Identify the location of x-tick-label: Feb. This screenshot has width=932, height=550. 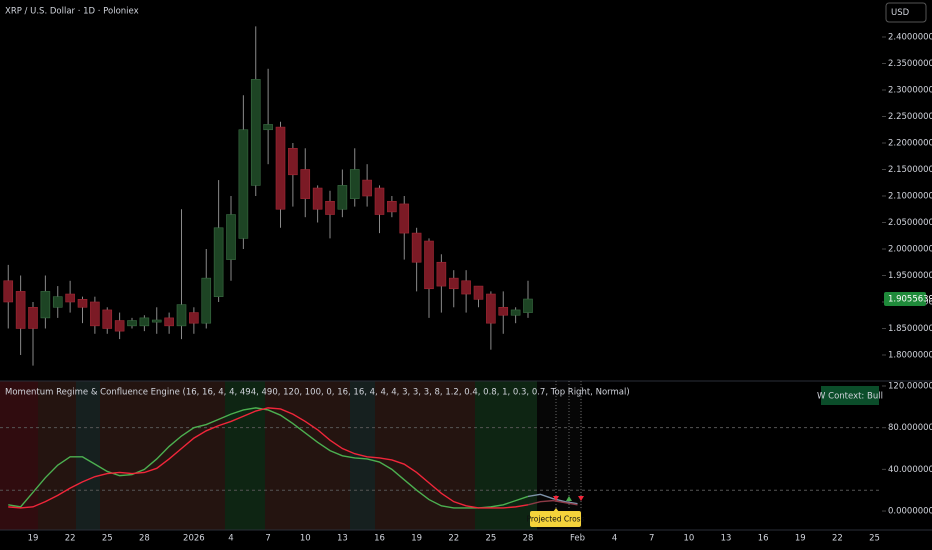
(577, 539).